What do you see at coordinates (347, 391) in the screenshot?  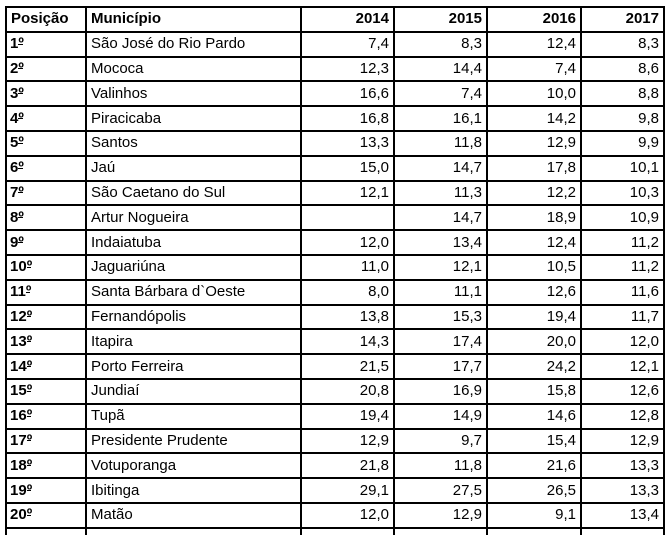 I see `value-2014-cell: 20,8` at bounding box center [347, 391].